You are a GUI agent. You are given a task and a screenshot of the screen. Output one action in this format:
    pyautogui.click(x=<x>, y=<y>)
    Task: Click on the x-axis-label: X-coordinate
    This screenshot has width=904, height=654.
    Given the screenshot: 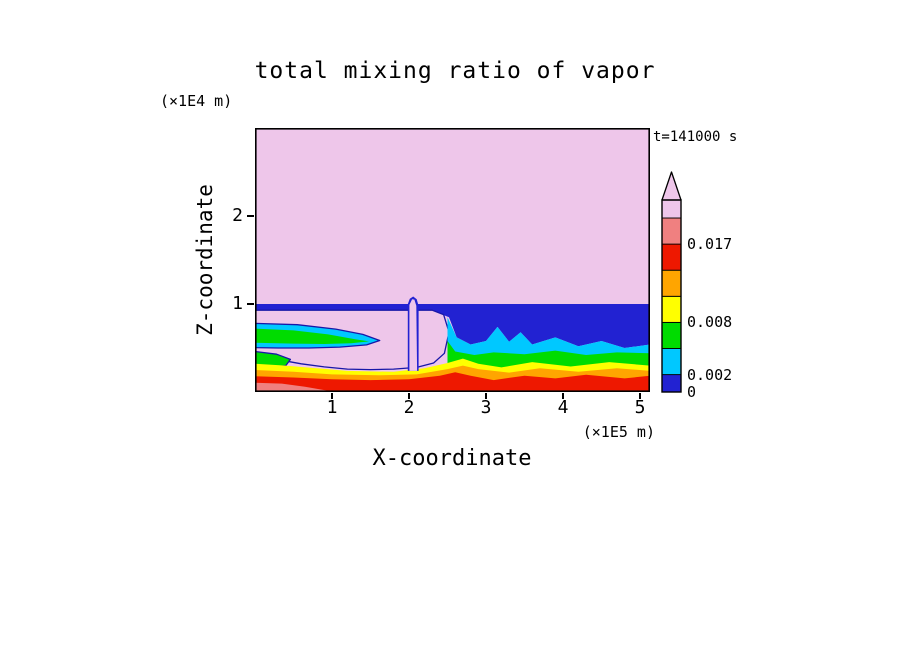 What is the action you would take?
    pyautogui.click(x=452, y=458)
    